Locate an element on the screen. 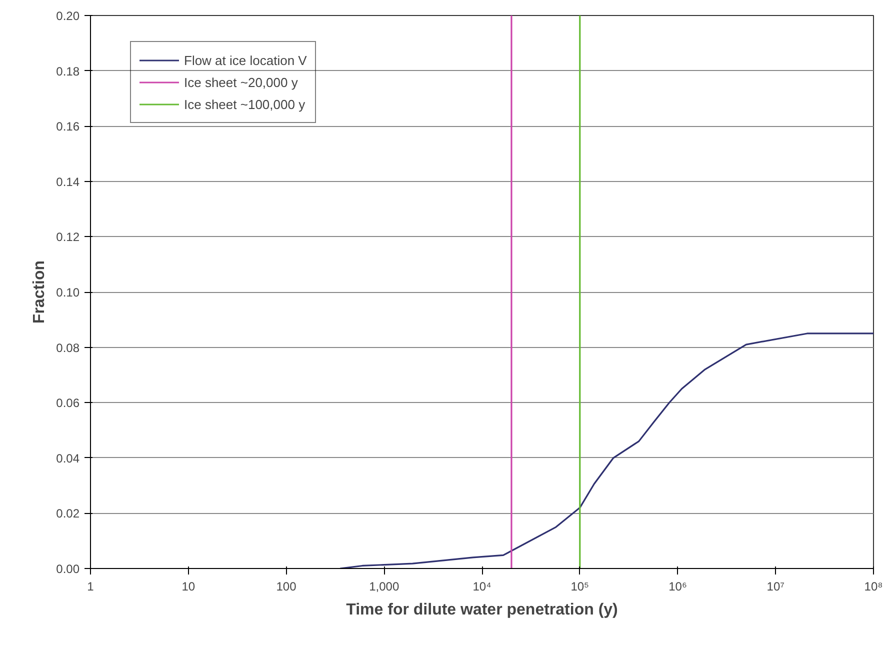 This screenshot has width=893, height=648. y-tick-label: 0.16 is located at coordinates (68, 127).